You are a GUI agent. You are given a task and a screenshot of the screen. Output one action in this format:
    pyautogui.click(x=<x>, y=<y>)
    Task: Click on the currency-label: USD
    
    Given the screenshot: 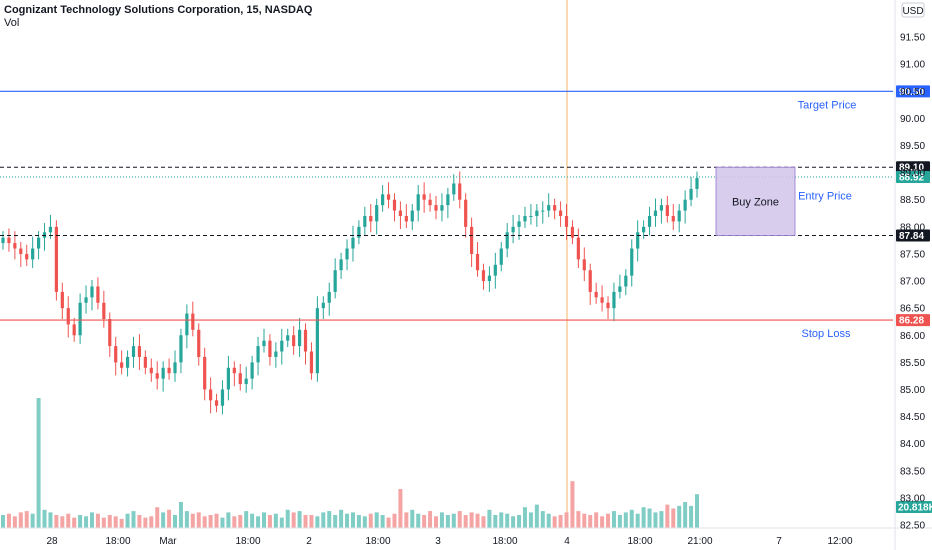 What is the action you would take?
    pyautogui.click(x=912, y=11)
    